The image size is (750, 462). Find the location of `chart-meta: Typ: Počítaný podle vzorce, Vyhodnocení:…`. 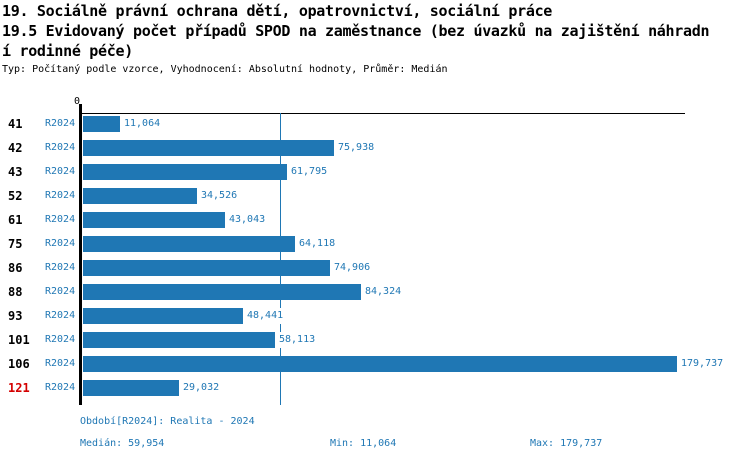

chart-meta: Typ: Počítaný podle vzorce, Vyhodnocení:… is located at coordinates (225, 69).